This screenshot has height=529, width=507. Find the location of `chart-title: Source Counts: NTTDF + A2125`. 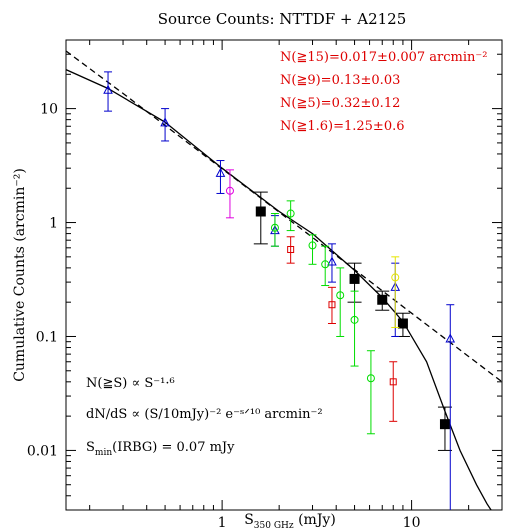

chart-title: Source Counts: NTTDF + A2125 is located at coordinates (282, 19).